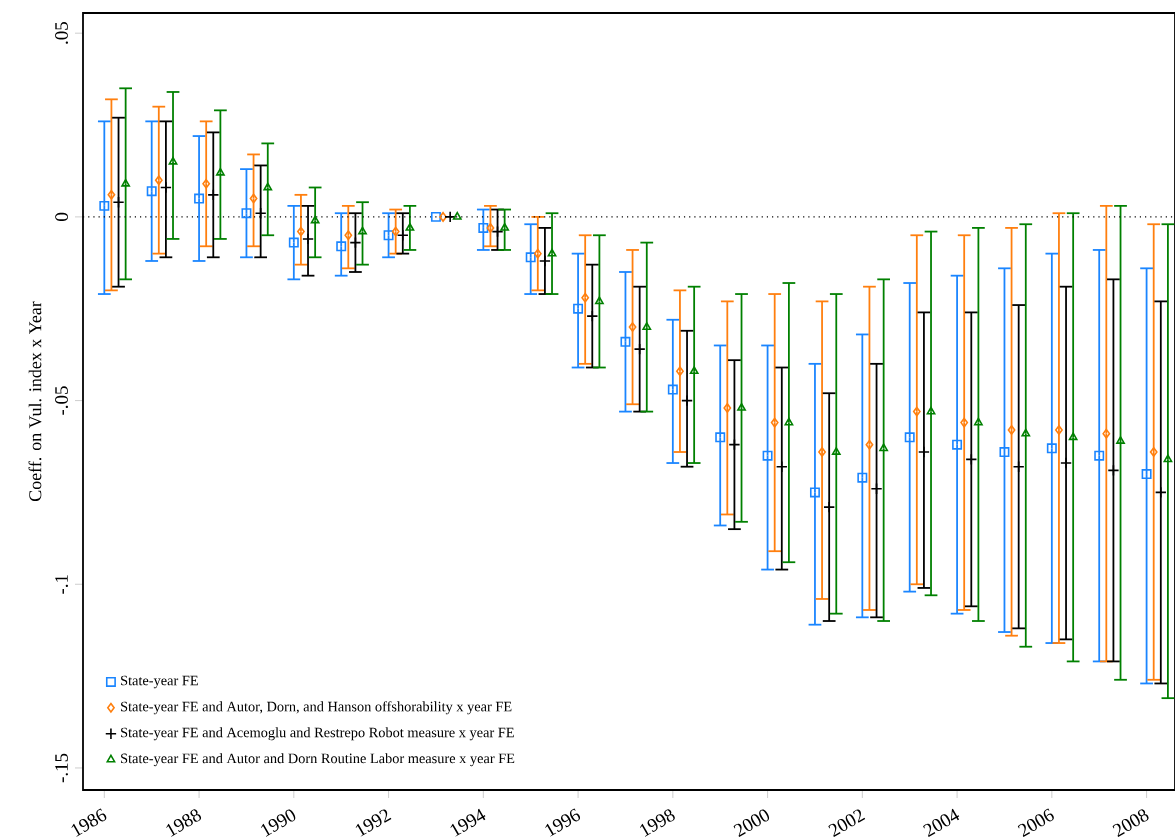  Describe the element at coordinates (159, 682) in the screenshot. I see `legend-label: State-year FE` at that location.